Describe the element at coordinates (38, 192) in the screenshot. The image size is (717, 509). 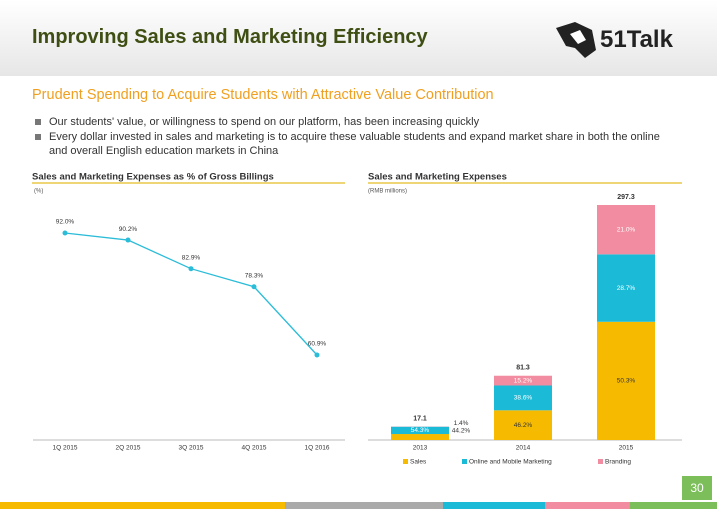
I see `chart-unit: (%)` at that location.